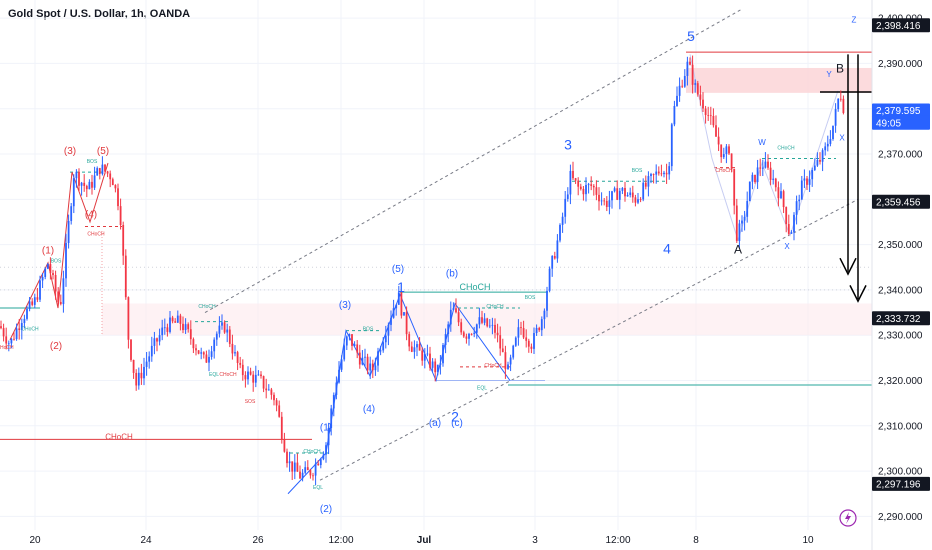 The image size is (932, 550). Describe the element at coordinates (898, 26) in the screenshot. I see `price-tag-label: 2,398.416` at that location.